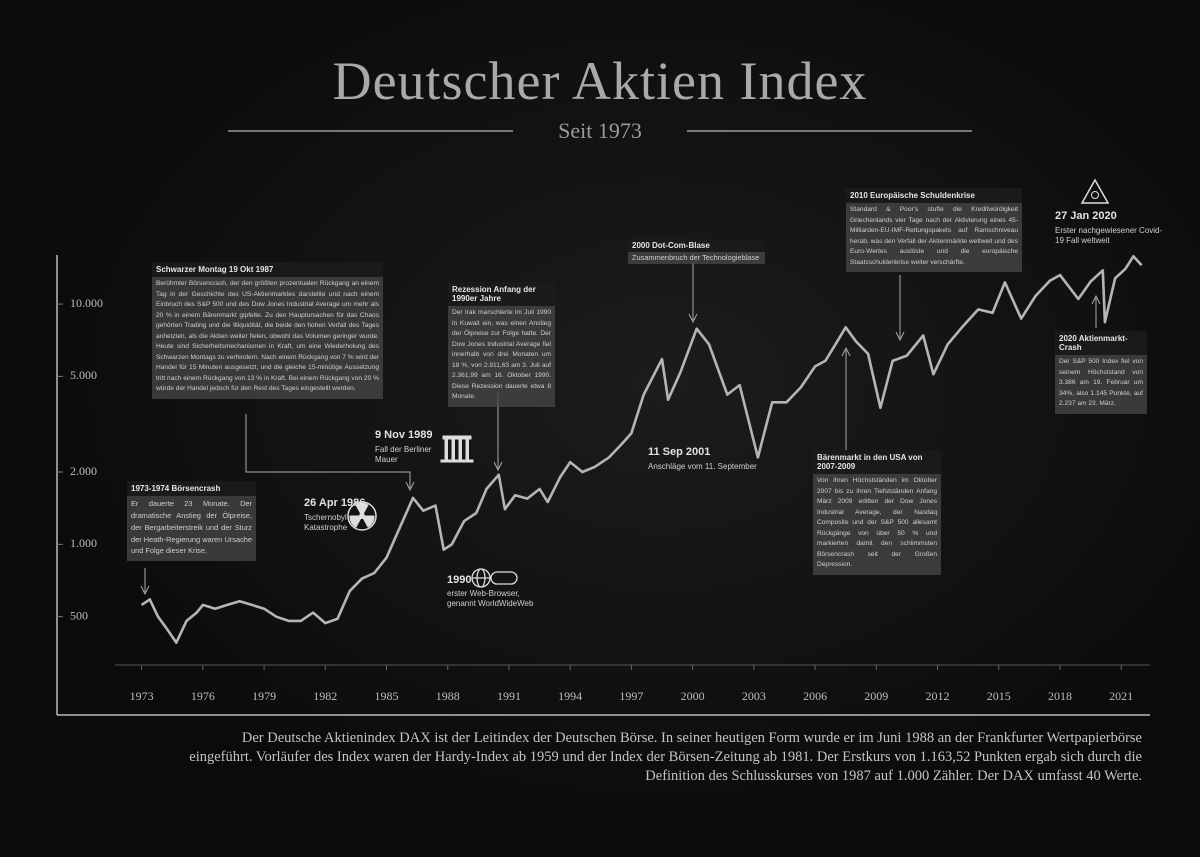 The width and height of the screenshot is (1200, 857). What do you see at coordinates (1095, 191) in the screenshot?
I see `biohazard-icon` at bounding box center [1095, 191].